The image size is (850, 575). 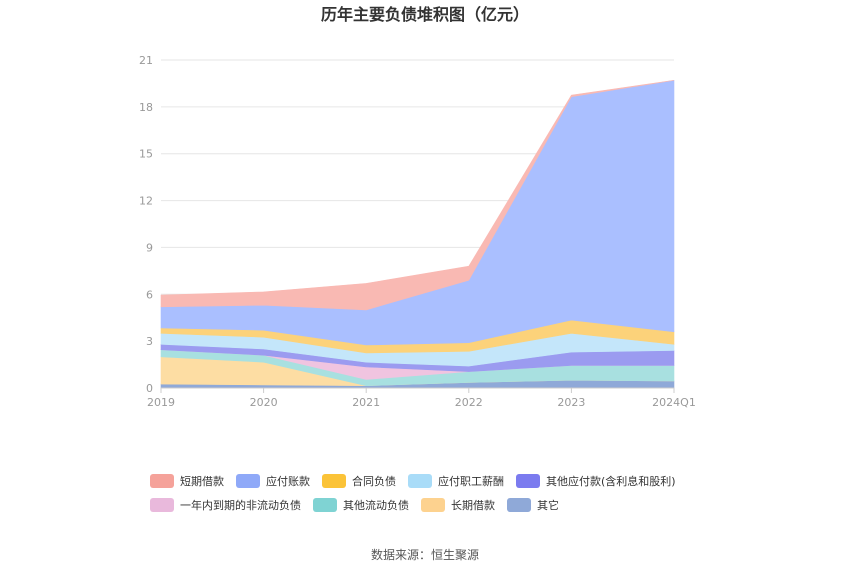 What do you see at coordinates (611, 481) in the screenshot?
I see `legend-label: 其他应付款(含利息和股利)` at bounding box center [611, 481].